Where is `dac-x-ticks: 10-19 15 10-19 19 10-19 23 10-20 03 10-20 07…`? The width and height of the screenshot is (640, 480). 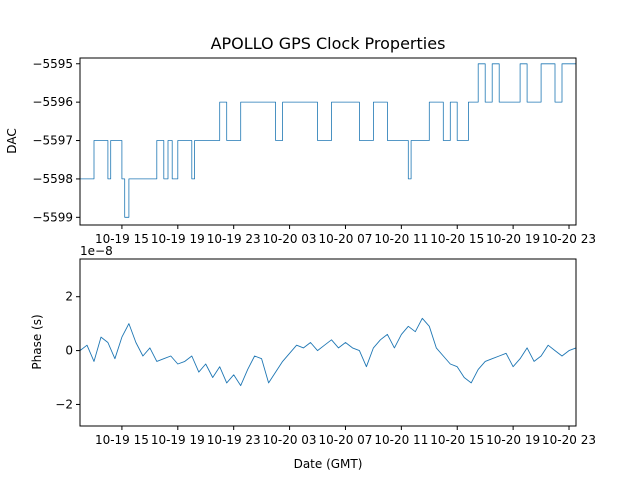 dac-x-ticks: 10-19 15 10-19 19 10-19 23 10-20 03 10-20 07… is located at coordinates (345, 235).